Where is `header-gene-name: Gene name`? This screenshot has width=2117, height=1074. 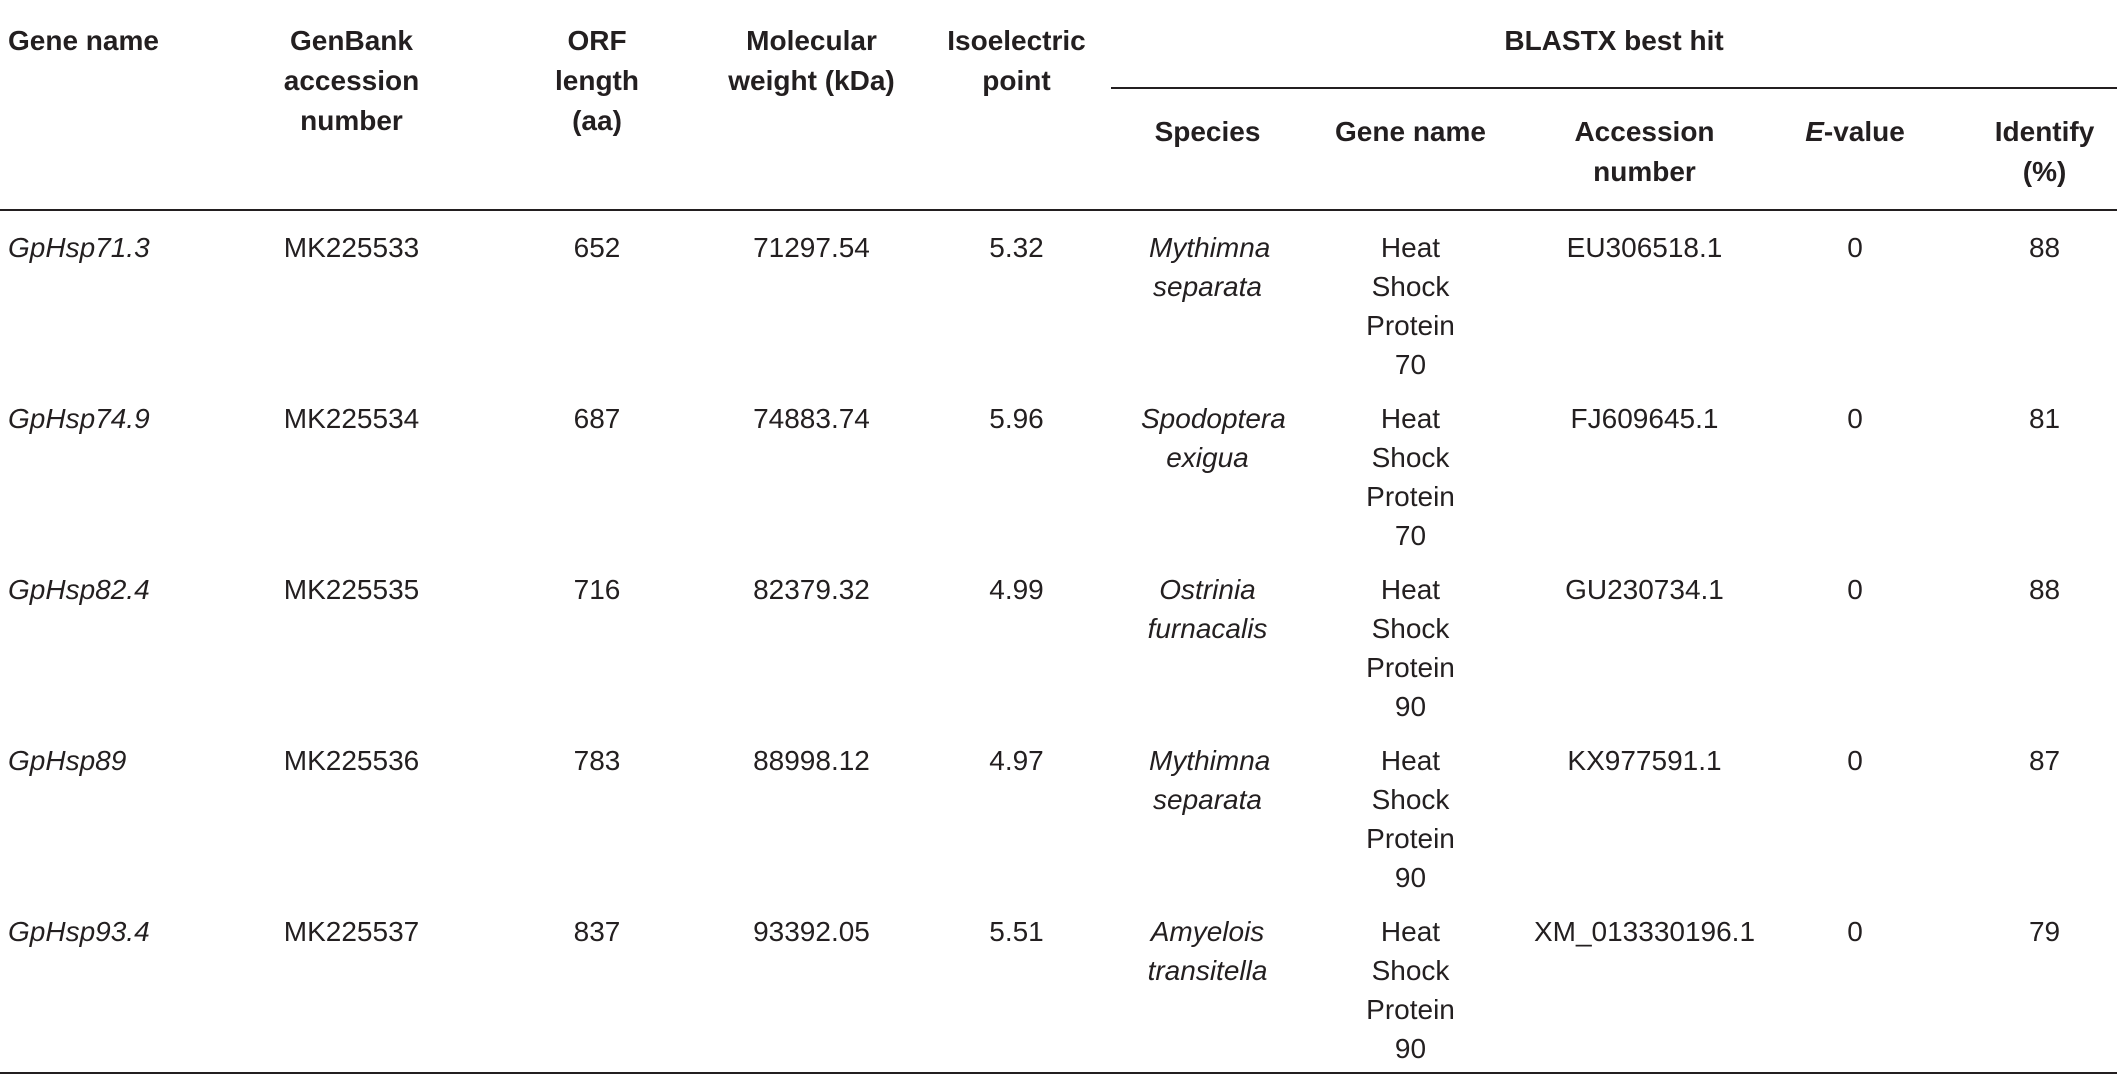
header-gene-name: Gene name is located at coordinates (105, 105).